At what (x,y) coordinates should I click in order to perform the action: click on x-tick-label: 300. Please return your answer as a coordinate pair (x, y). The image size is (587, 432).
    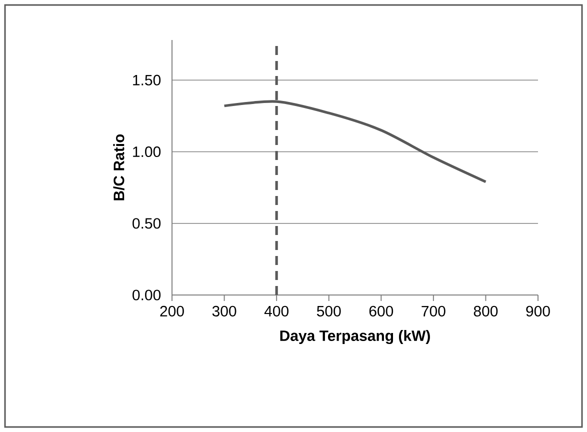
    Looking at the image, I should click on (224, 311).